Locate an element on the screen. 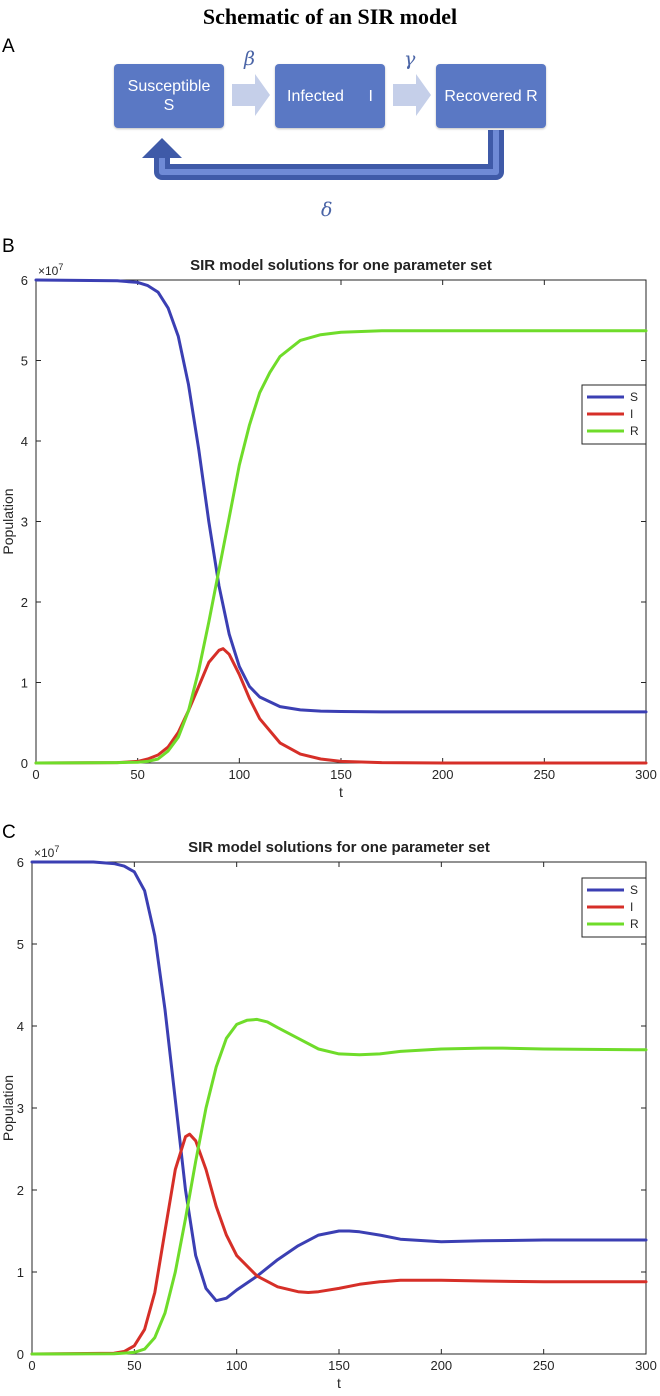 This screenshot has width=660, height=1396. infected-box: Infected I is located at coordinates (330, 96).